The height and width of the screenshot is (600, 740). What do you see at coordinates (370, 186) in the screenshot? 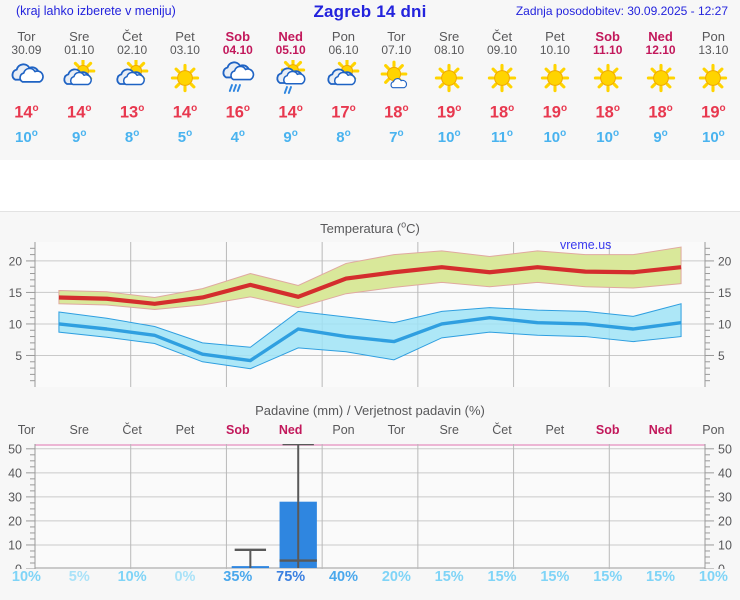
I see `section-divider` at bounding box center [370, 186].